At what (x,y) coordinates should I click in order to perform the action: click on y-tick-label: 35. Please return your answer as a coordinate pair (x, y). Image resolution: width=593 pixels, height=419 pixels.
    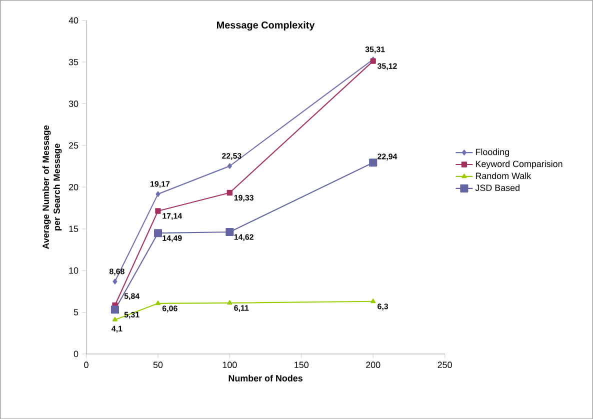
    Looking at the image, I should click on (73, 62).